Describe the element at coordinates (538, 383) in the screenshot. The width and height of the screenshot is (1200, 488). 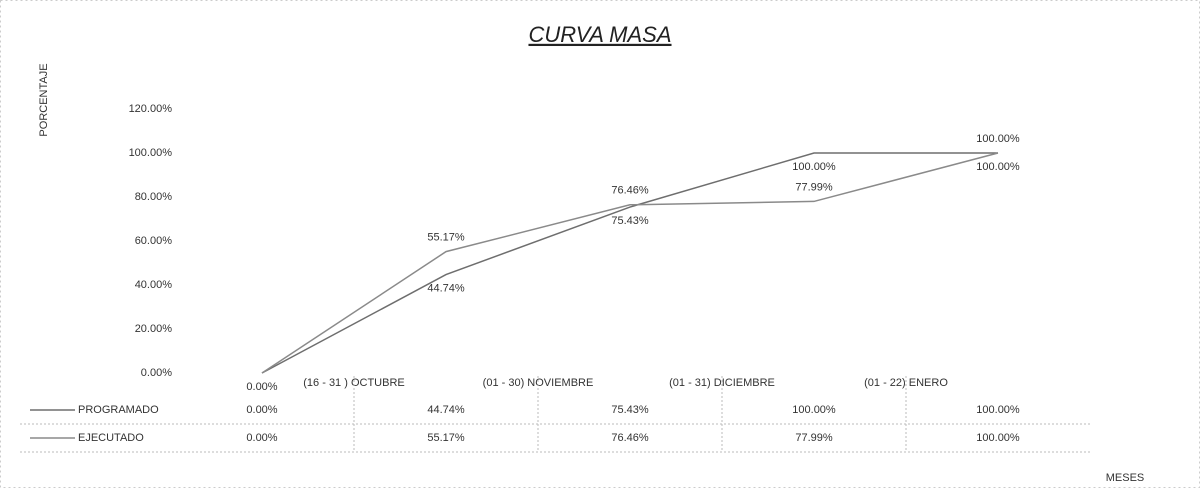
I see `x-tick-label: (01 - 30) NOVIEMBRE` at that location.